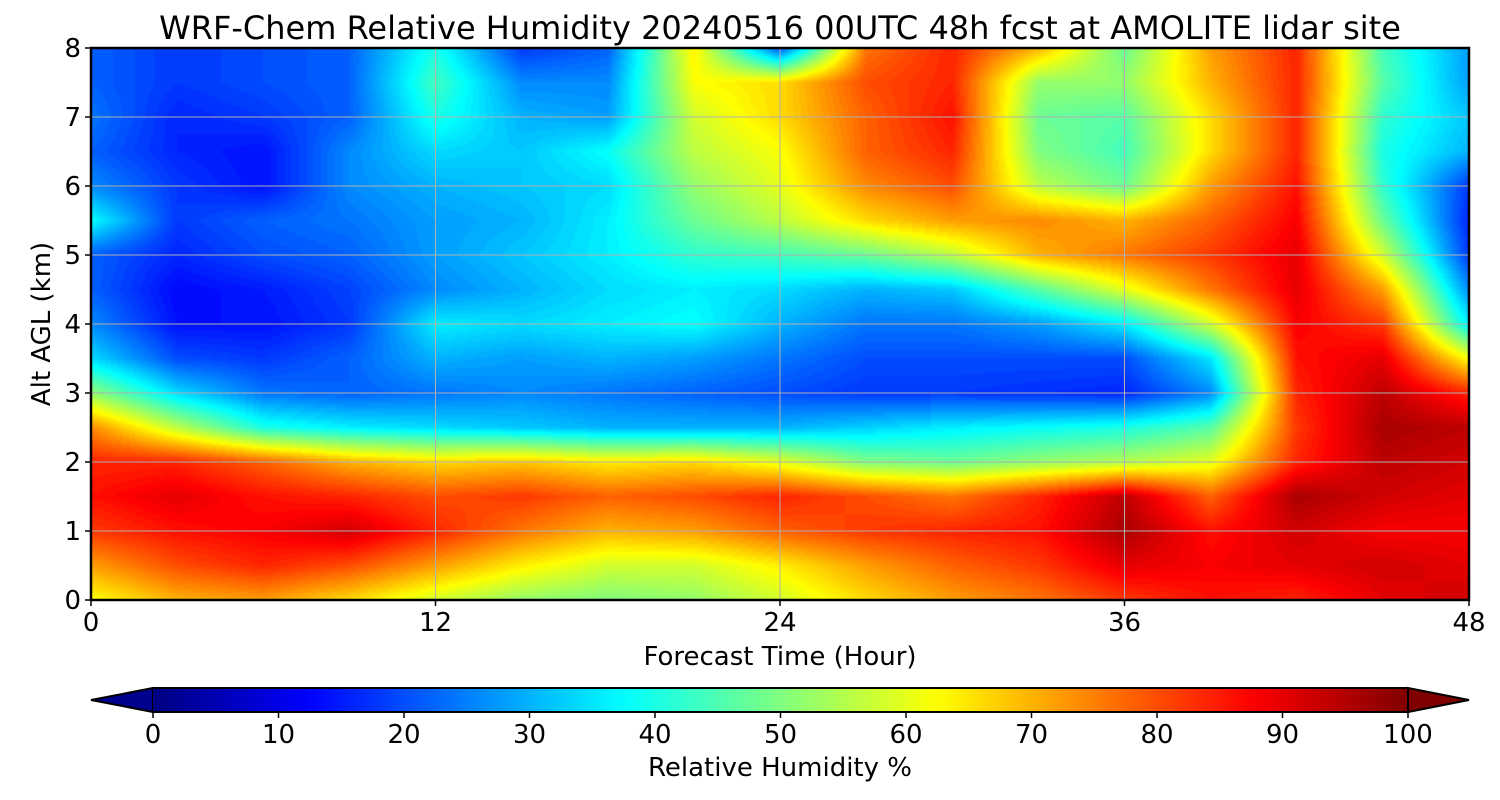 The image size is (1500, 800). I want to click on colorbar-tick-label: 50, so click(780, 735).